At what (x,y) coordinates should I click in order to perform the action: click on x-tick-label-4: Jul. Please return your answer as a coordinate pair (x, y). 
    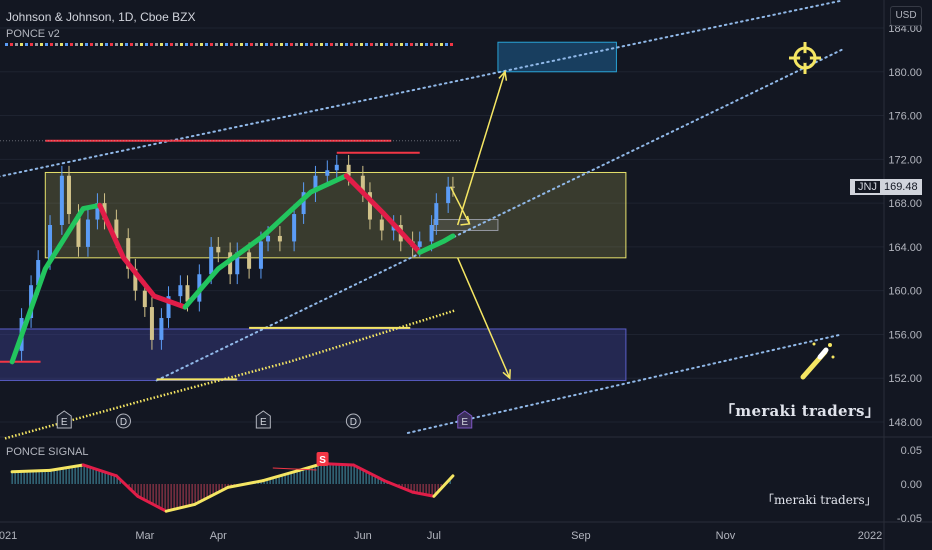
    Looking at the image, I should click on (434, 536).